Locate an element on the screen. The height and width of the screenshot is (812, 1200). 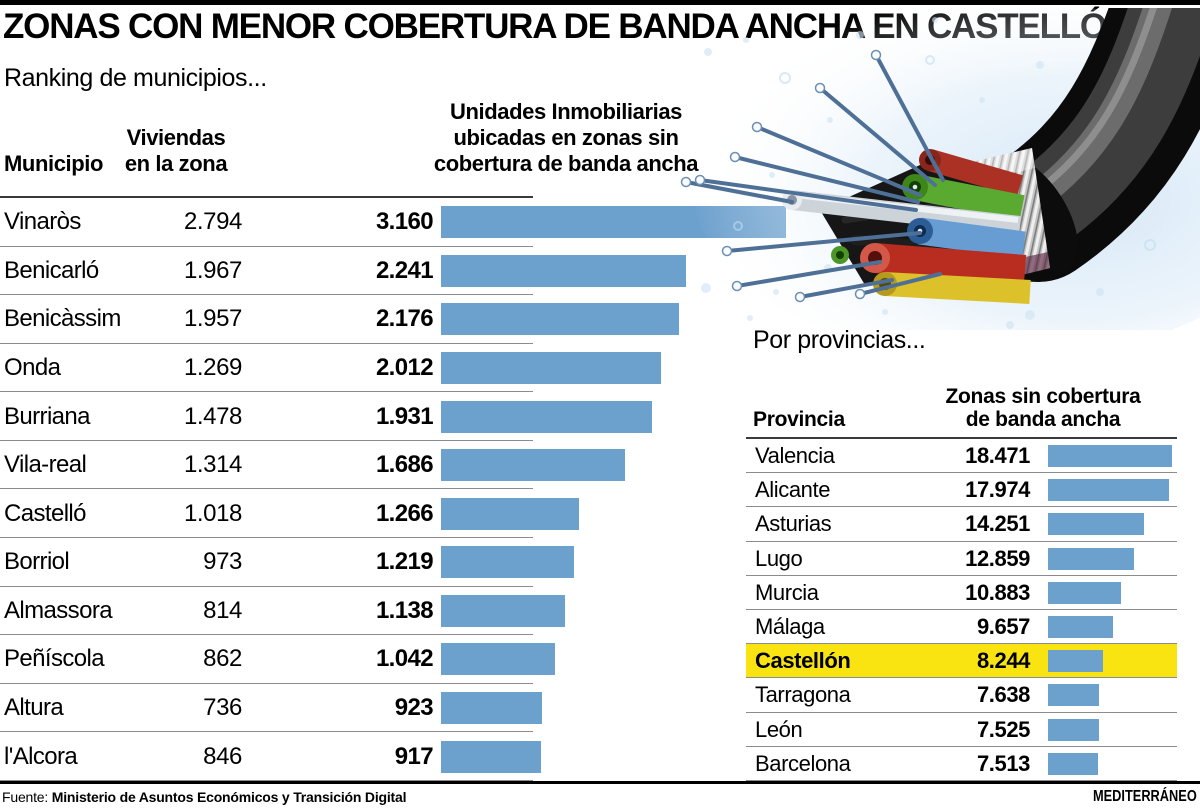
province-name: Tarragona is located at coordinates (803, 695).